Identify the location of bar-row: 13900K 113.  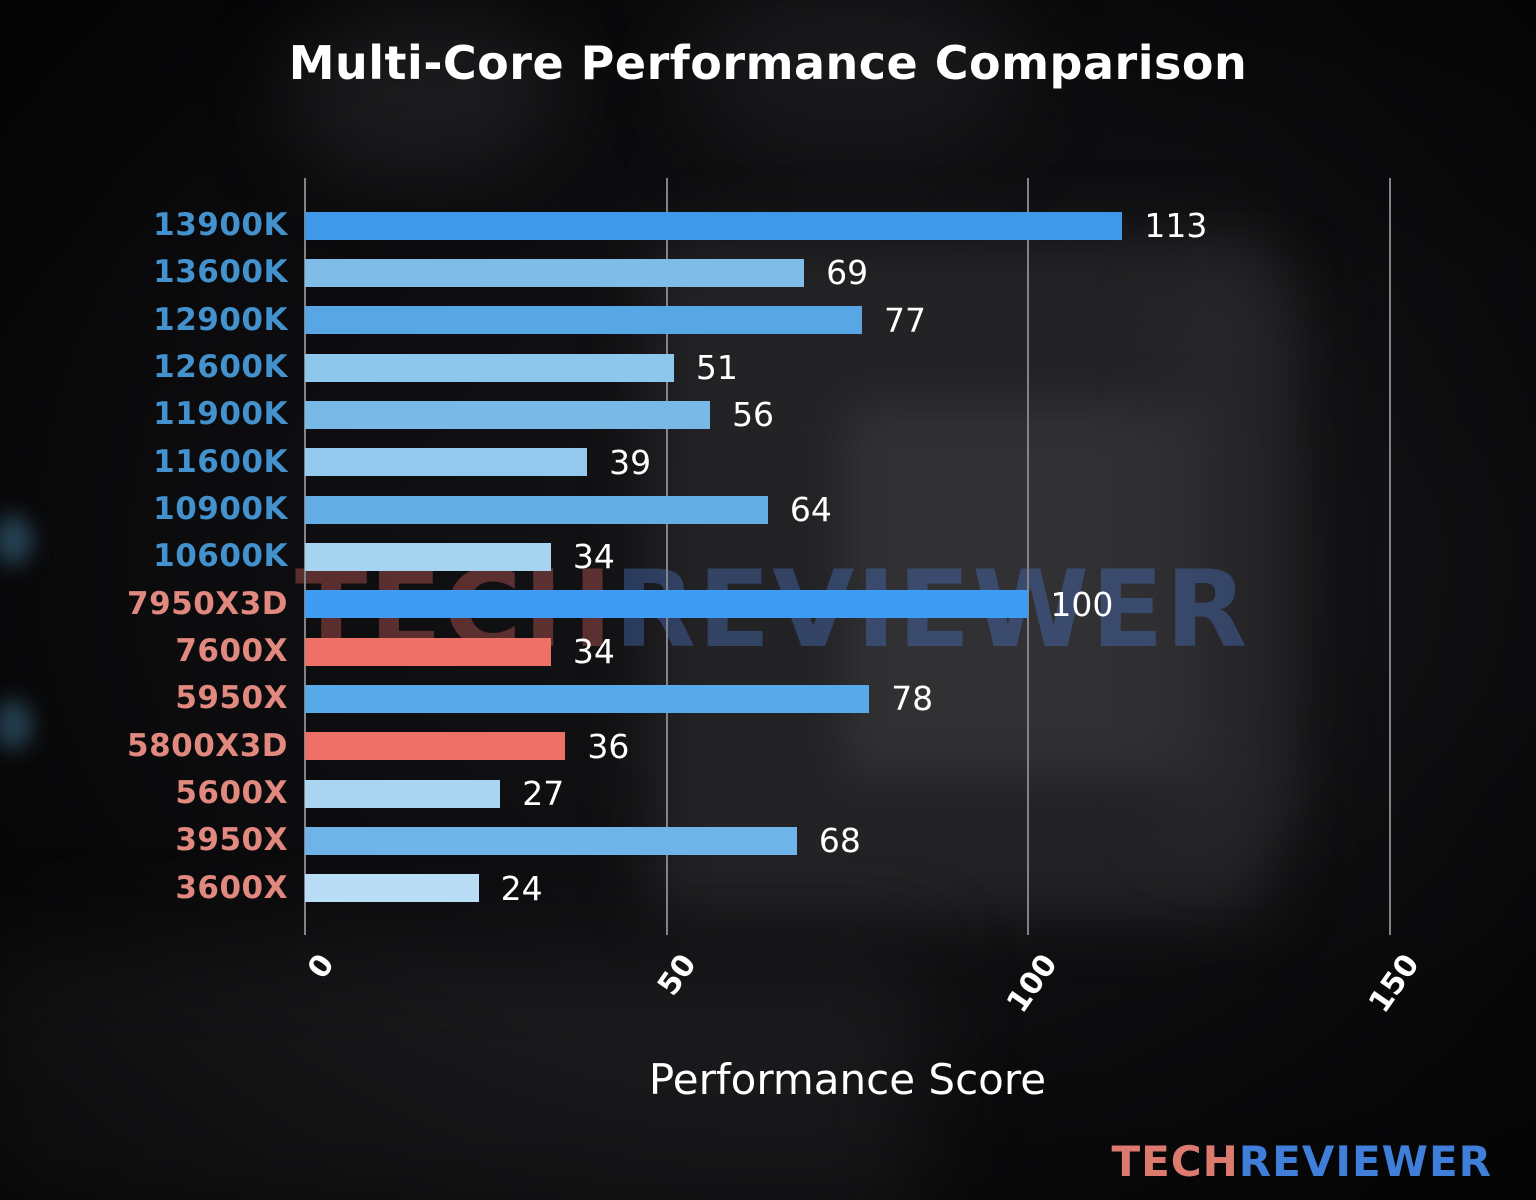
(768, 225).